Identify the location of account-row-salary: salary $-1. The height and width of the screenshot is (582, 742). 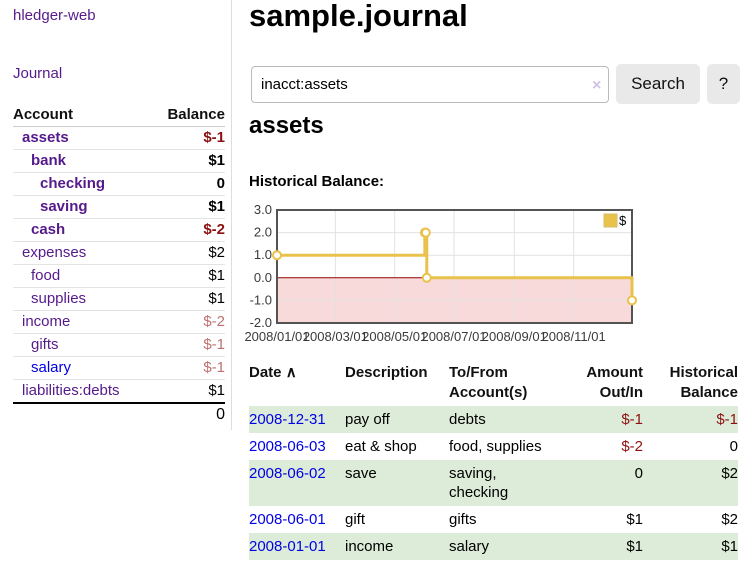
(119, 368).